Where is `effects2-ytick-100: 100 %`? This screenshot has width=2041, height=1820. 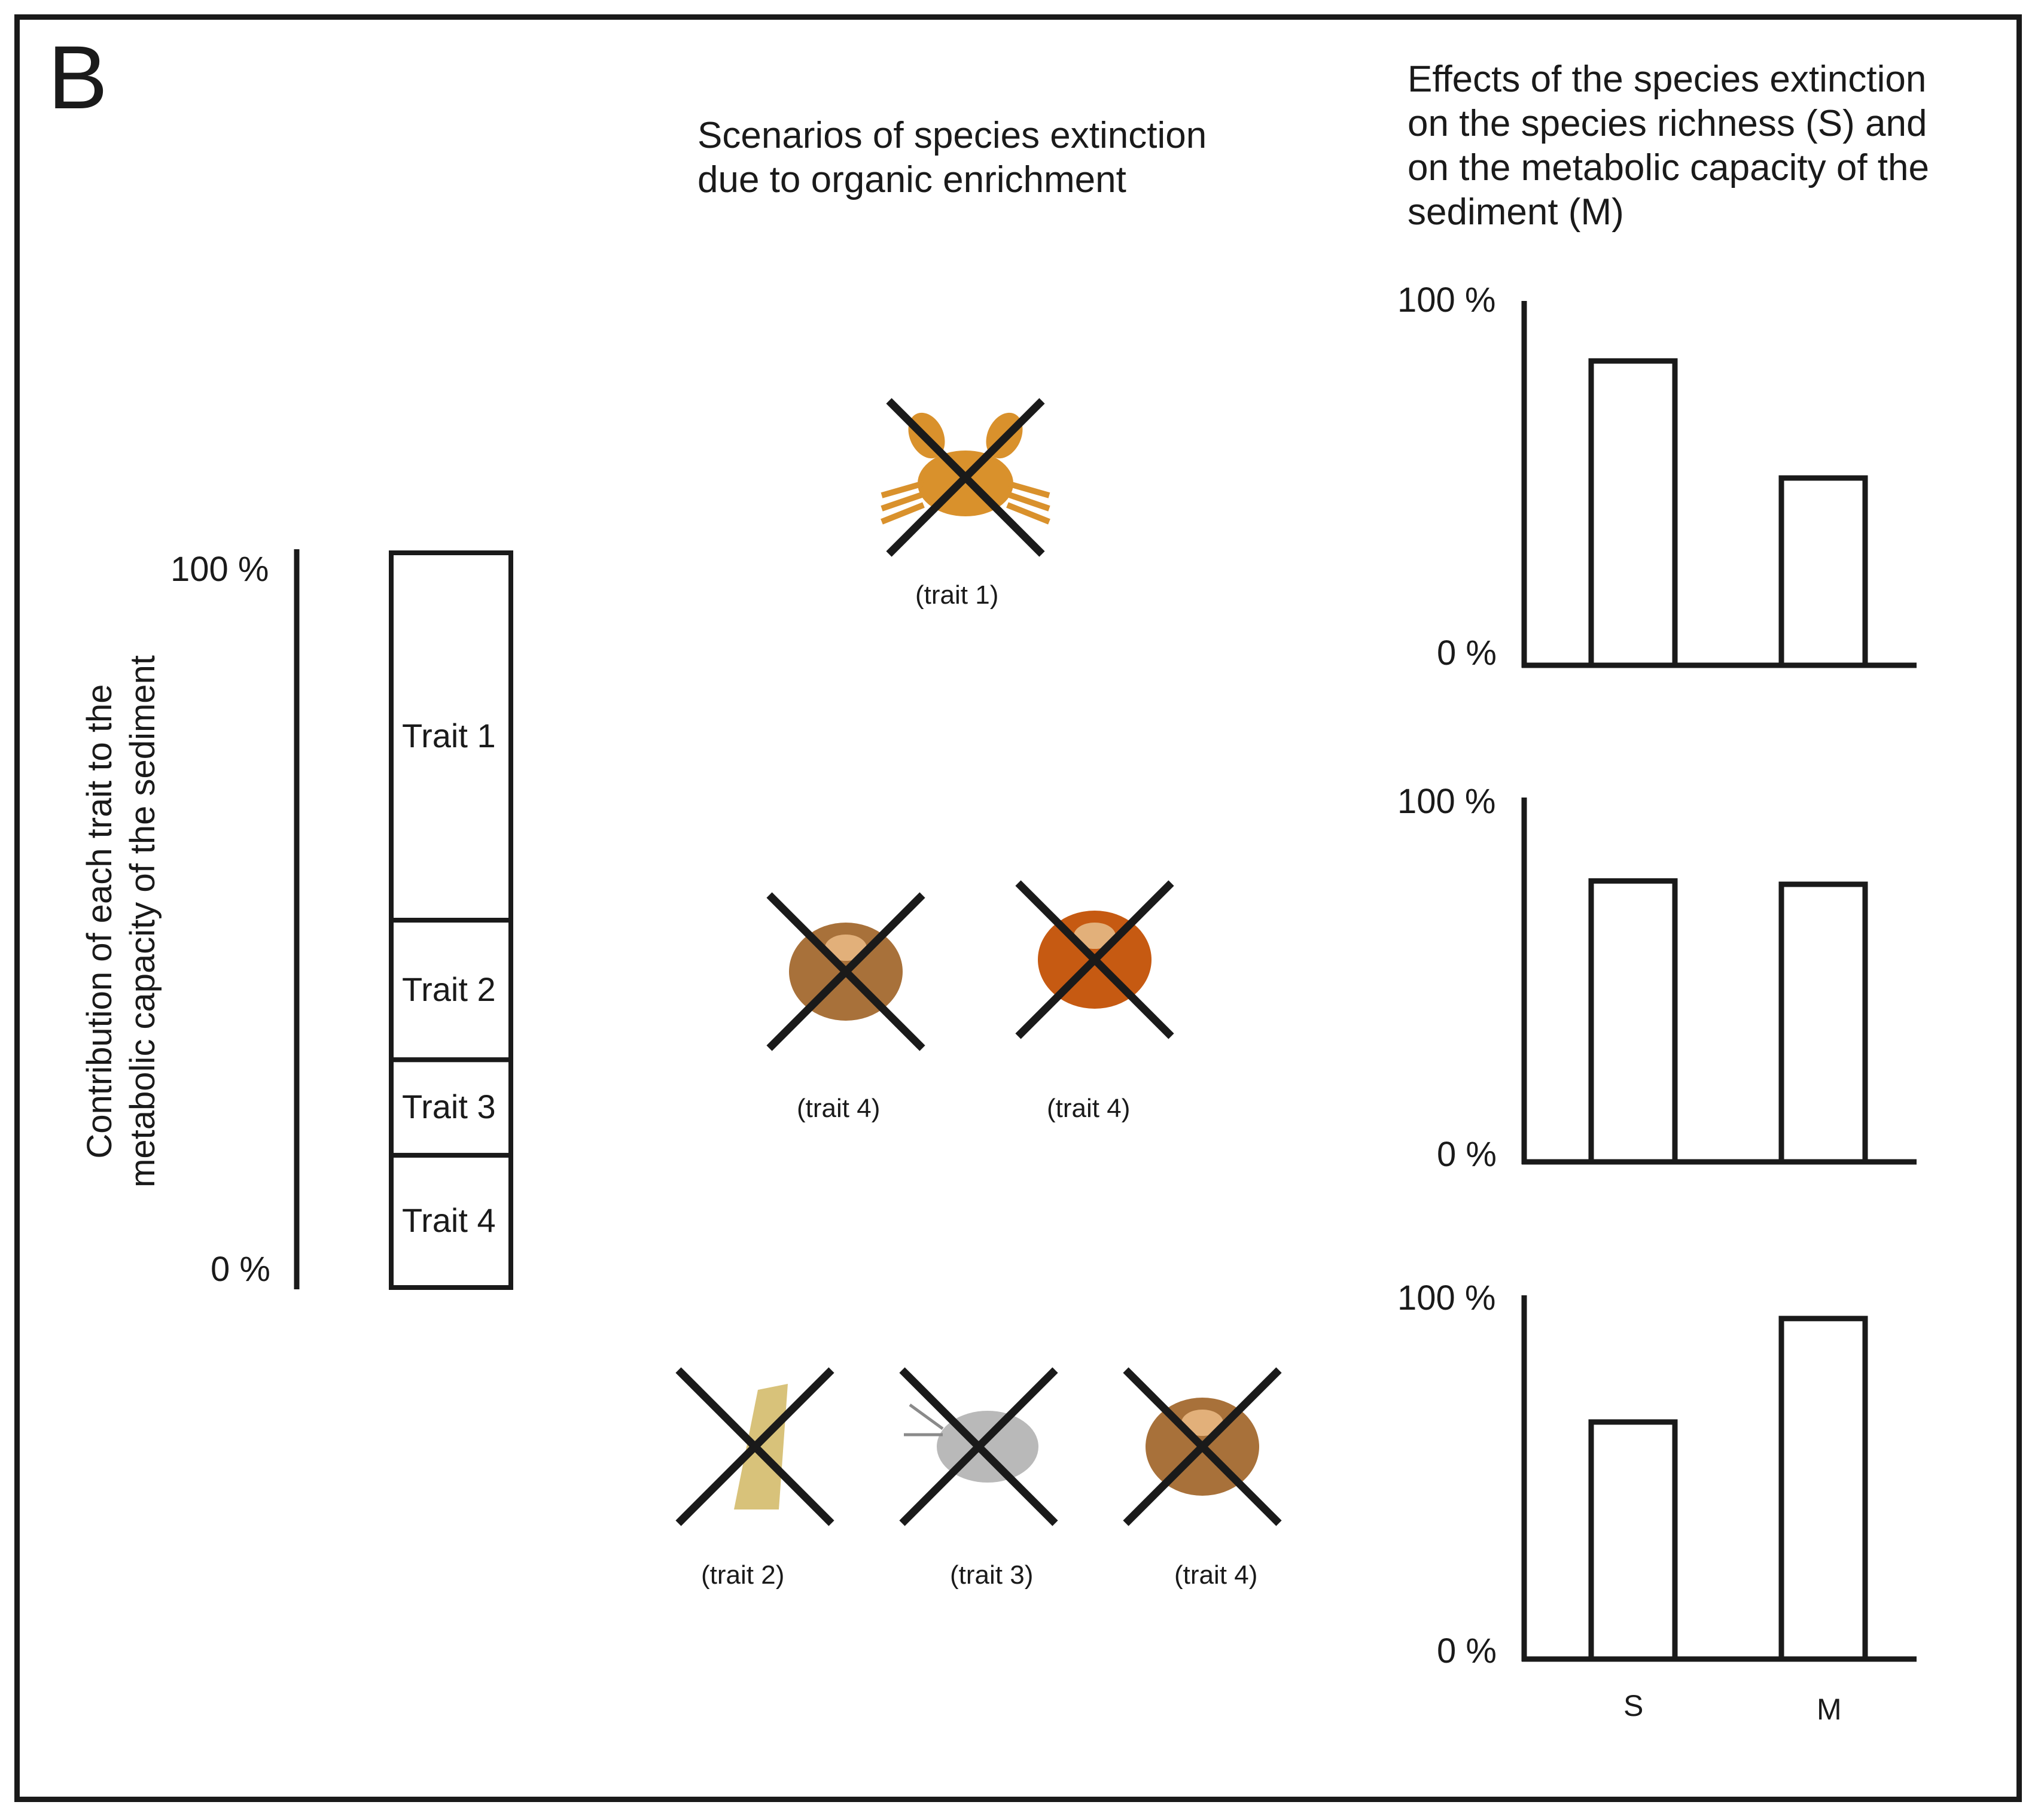 effects2-ytick-100: 100 % is located at coordinates (1446, 801).